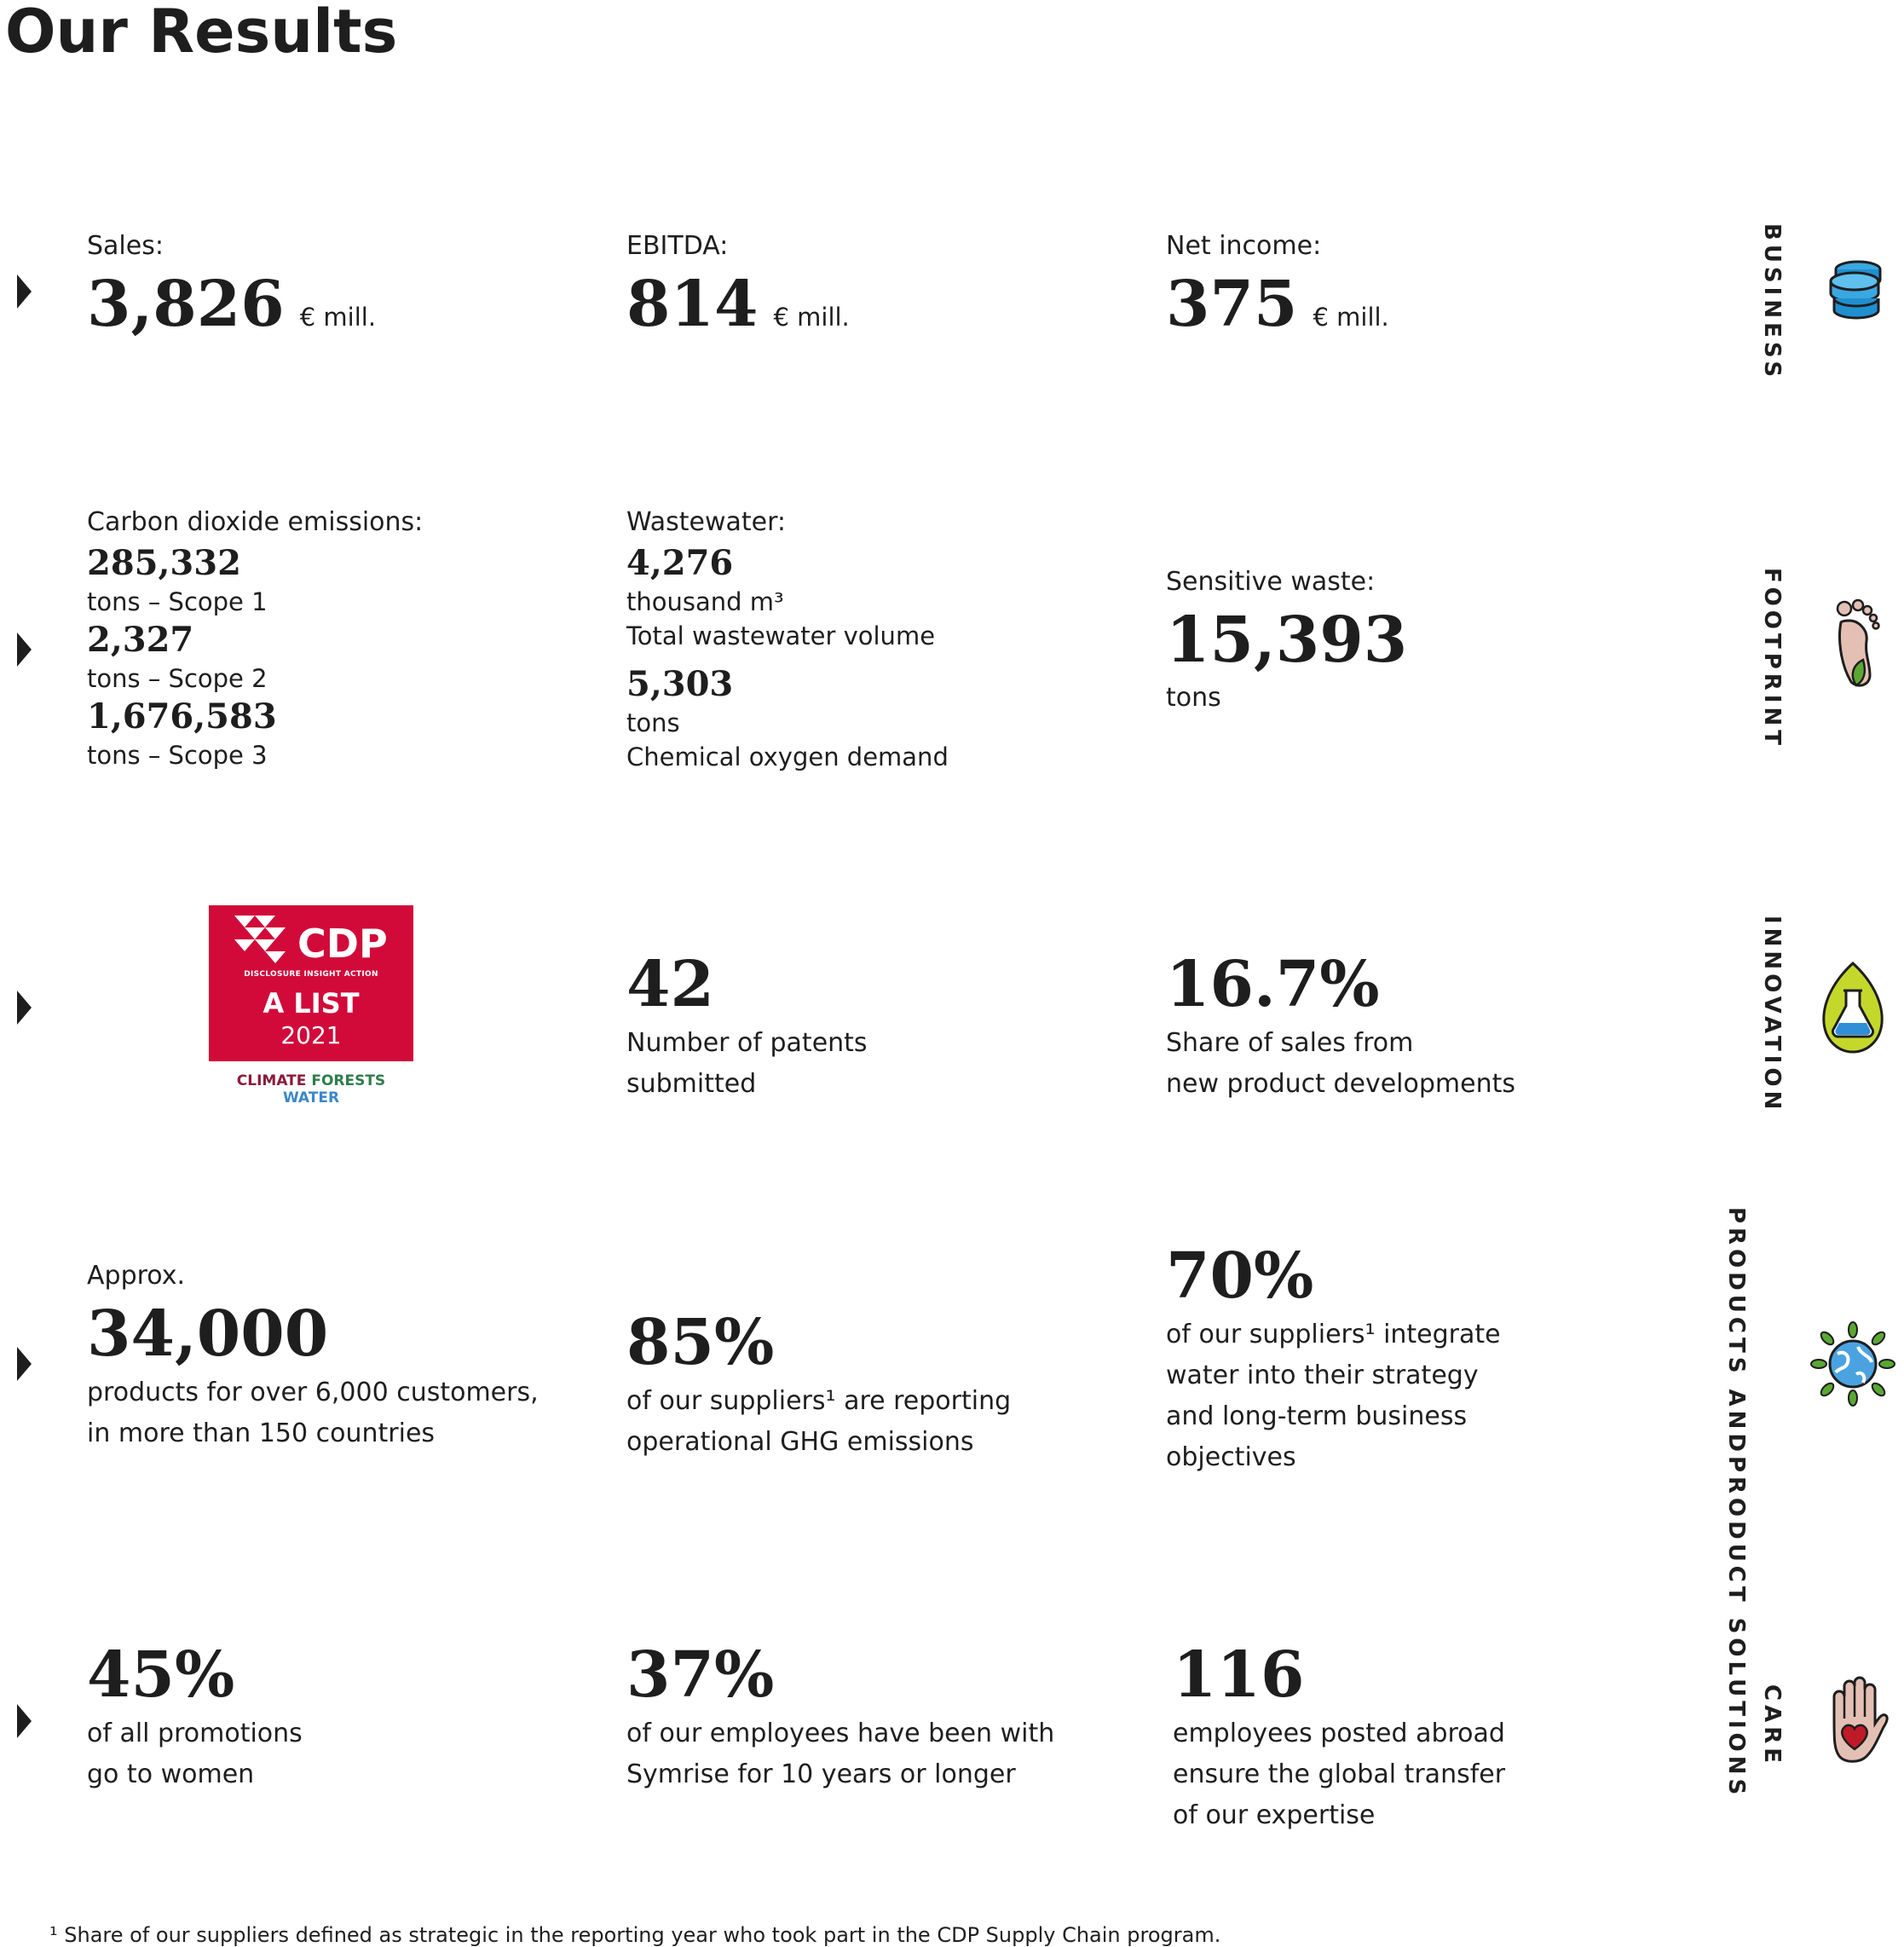 This screenshot has height=1947, width=1904. Describe the element at coordinates (1736, 1331) in the screenshot. I see `section-label-products-line1: PRODUCTS AND` at that location.